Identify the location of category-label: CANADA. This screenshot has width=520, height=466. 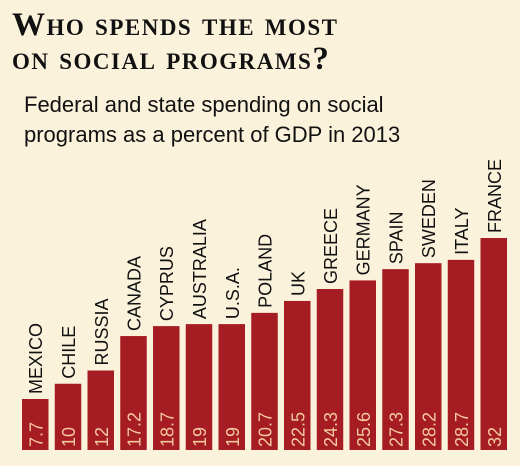
(135, 293).